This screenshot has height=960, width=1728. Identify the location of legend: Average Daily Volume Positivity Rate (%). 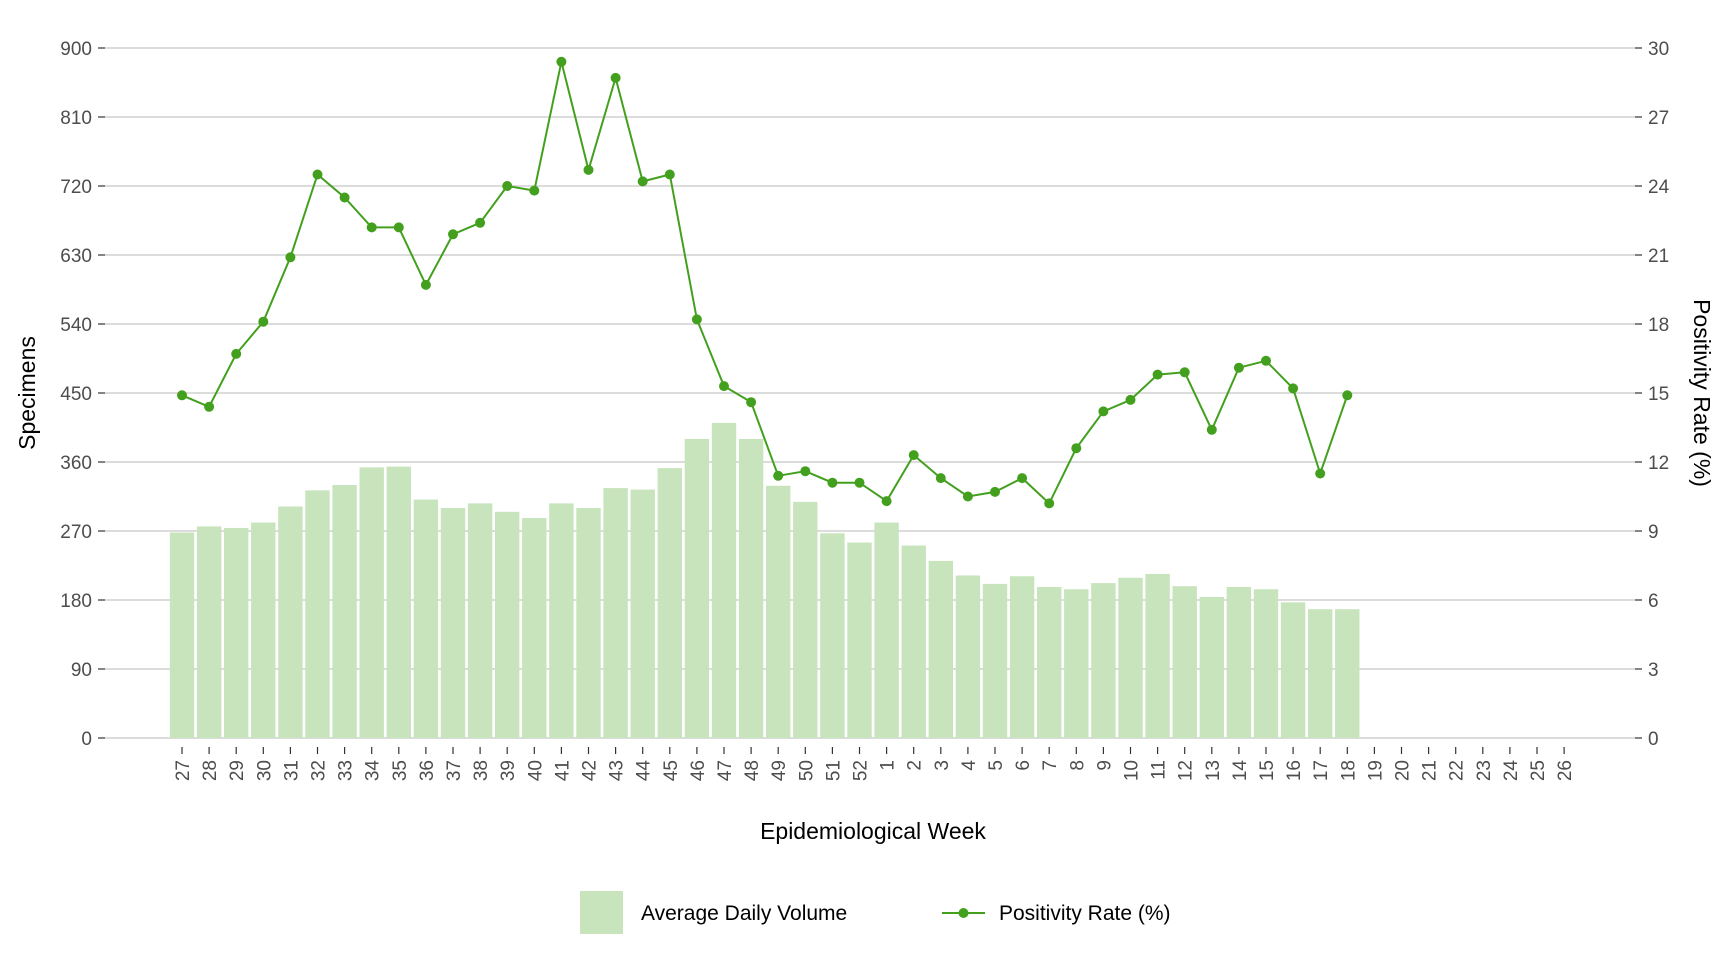
(875, 912).